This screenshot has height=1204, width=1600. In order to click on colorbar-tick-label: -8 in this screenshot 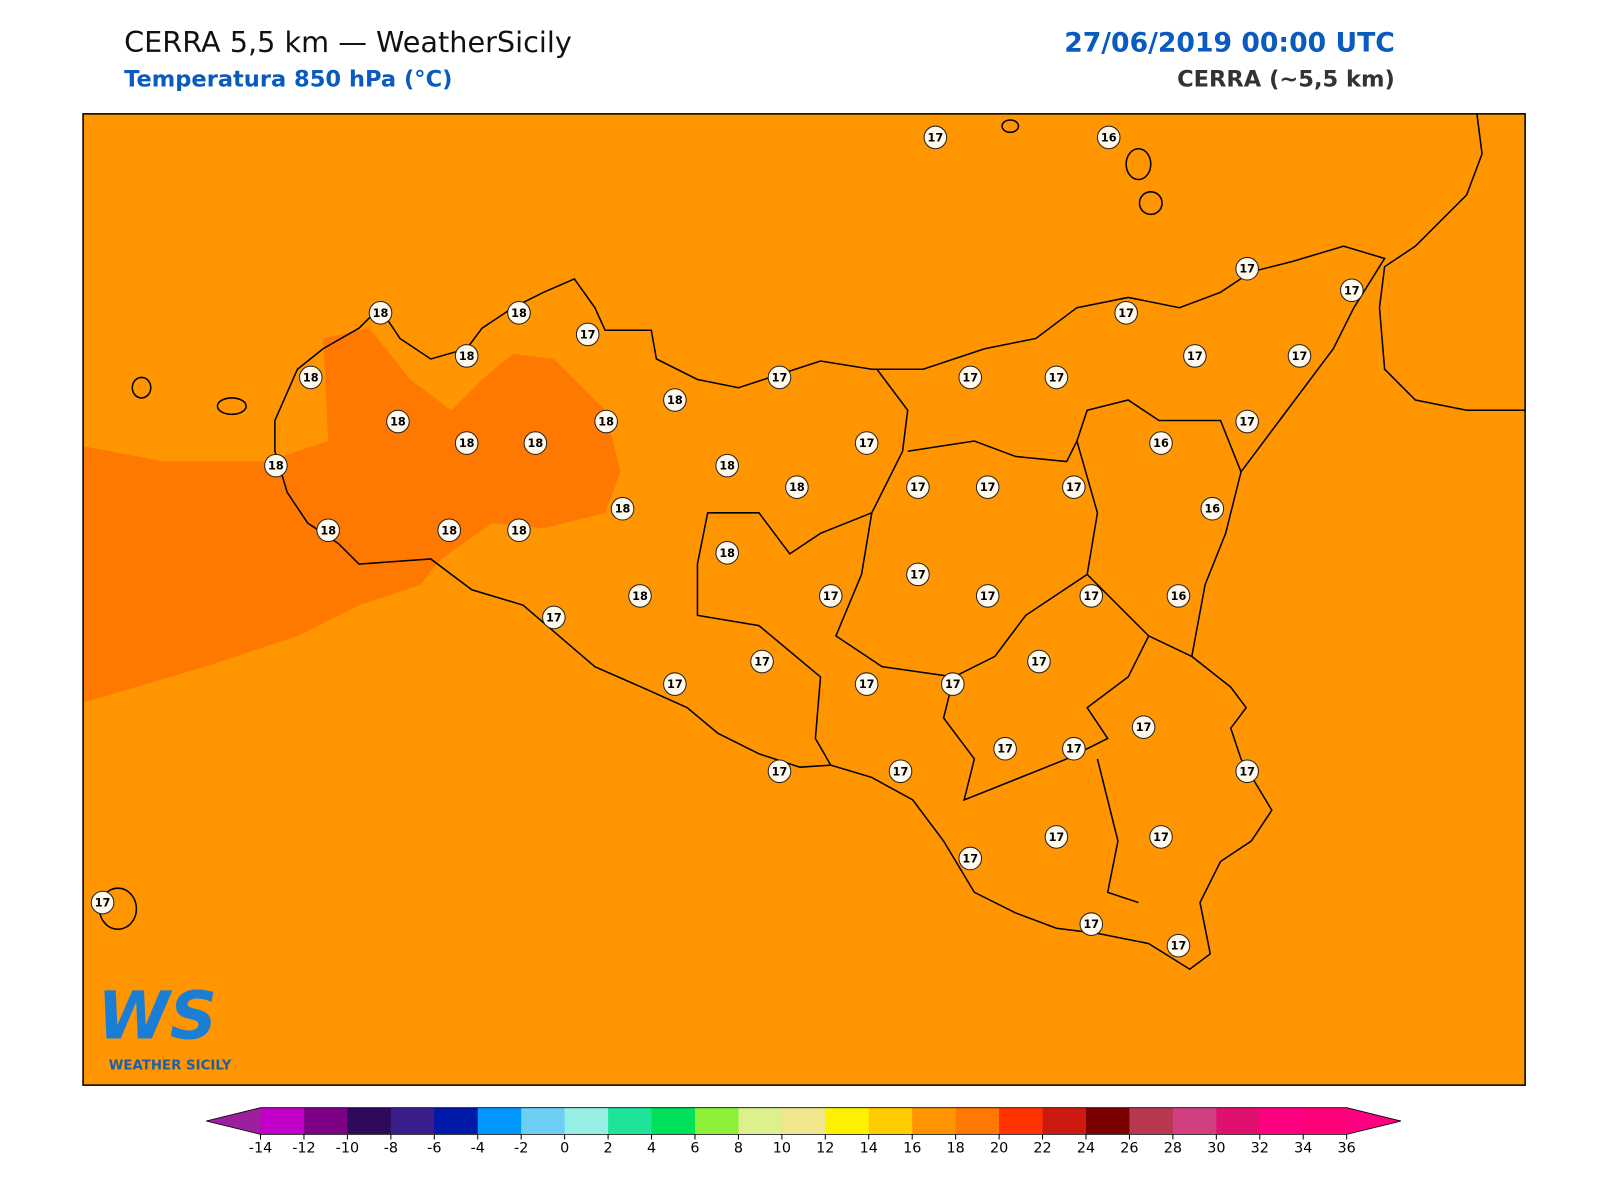, I will do `click(391, 1149)`.